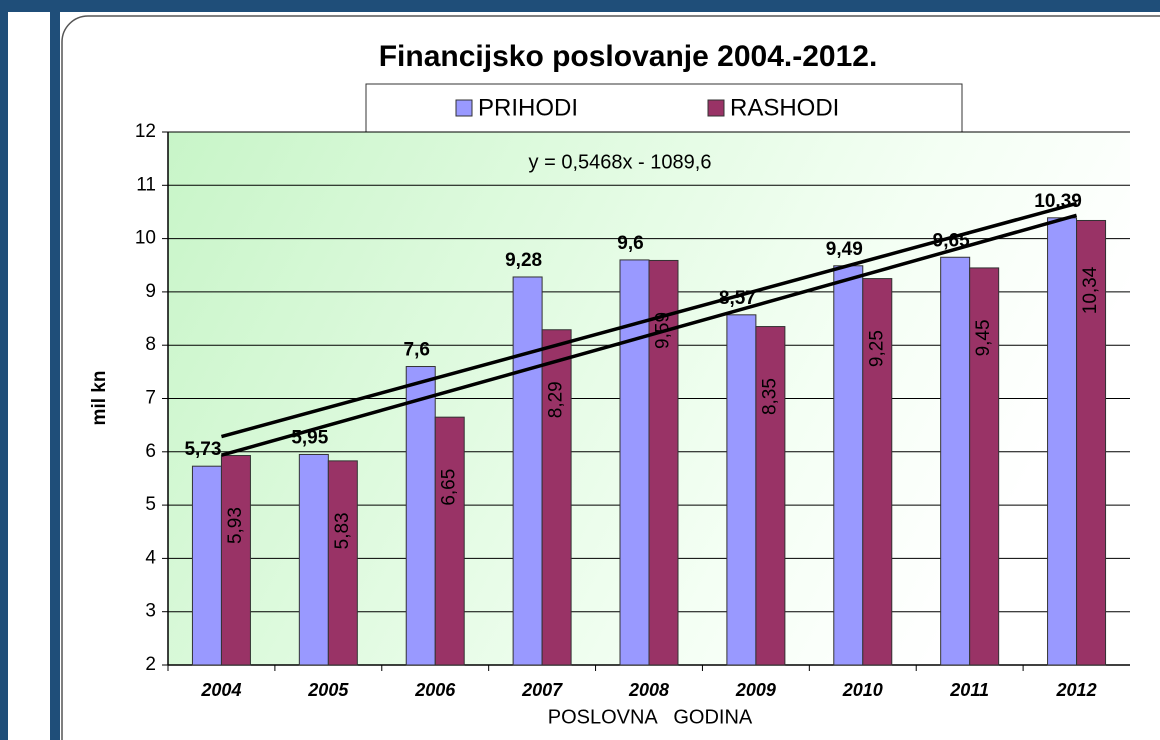 This screenshot has width=1160, height=740. Describe the element at coordinates (342, 530) in the screenshot. I see `data-label: 5,83` at that location.